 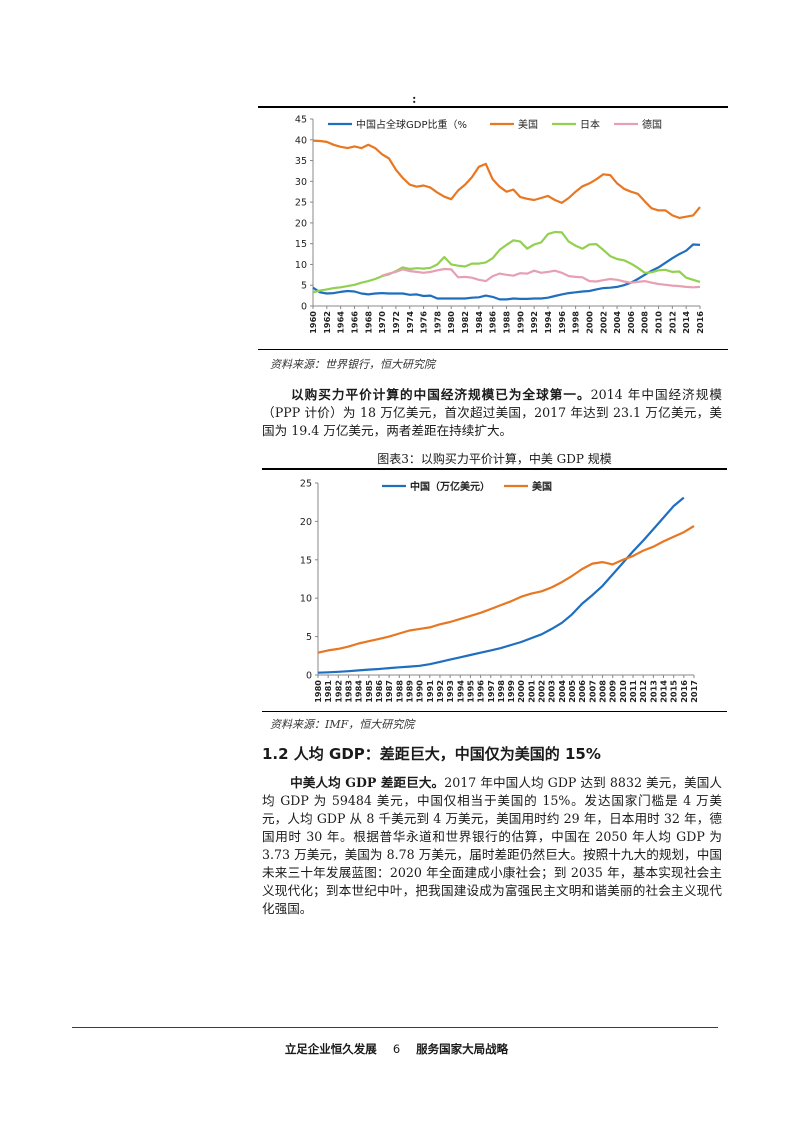 What do you see at coordinates (301, 120) in the screenshot?
I see `y-tick-label: 45` at bounding box center [301, 120].